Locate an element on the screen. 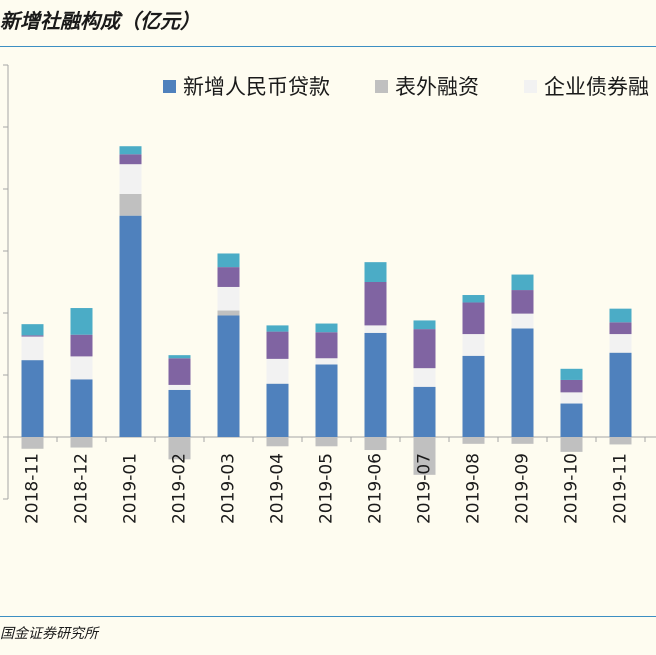 This screenshot has height=655, width=656. bar-segment-2018-11-loans is located at coordinates (32, 398).